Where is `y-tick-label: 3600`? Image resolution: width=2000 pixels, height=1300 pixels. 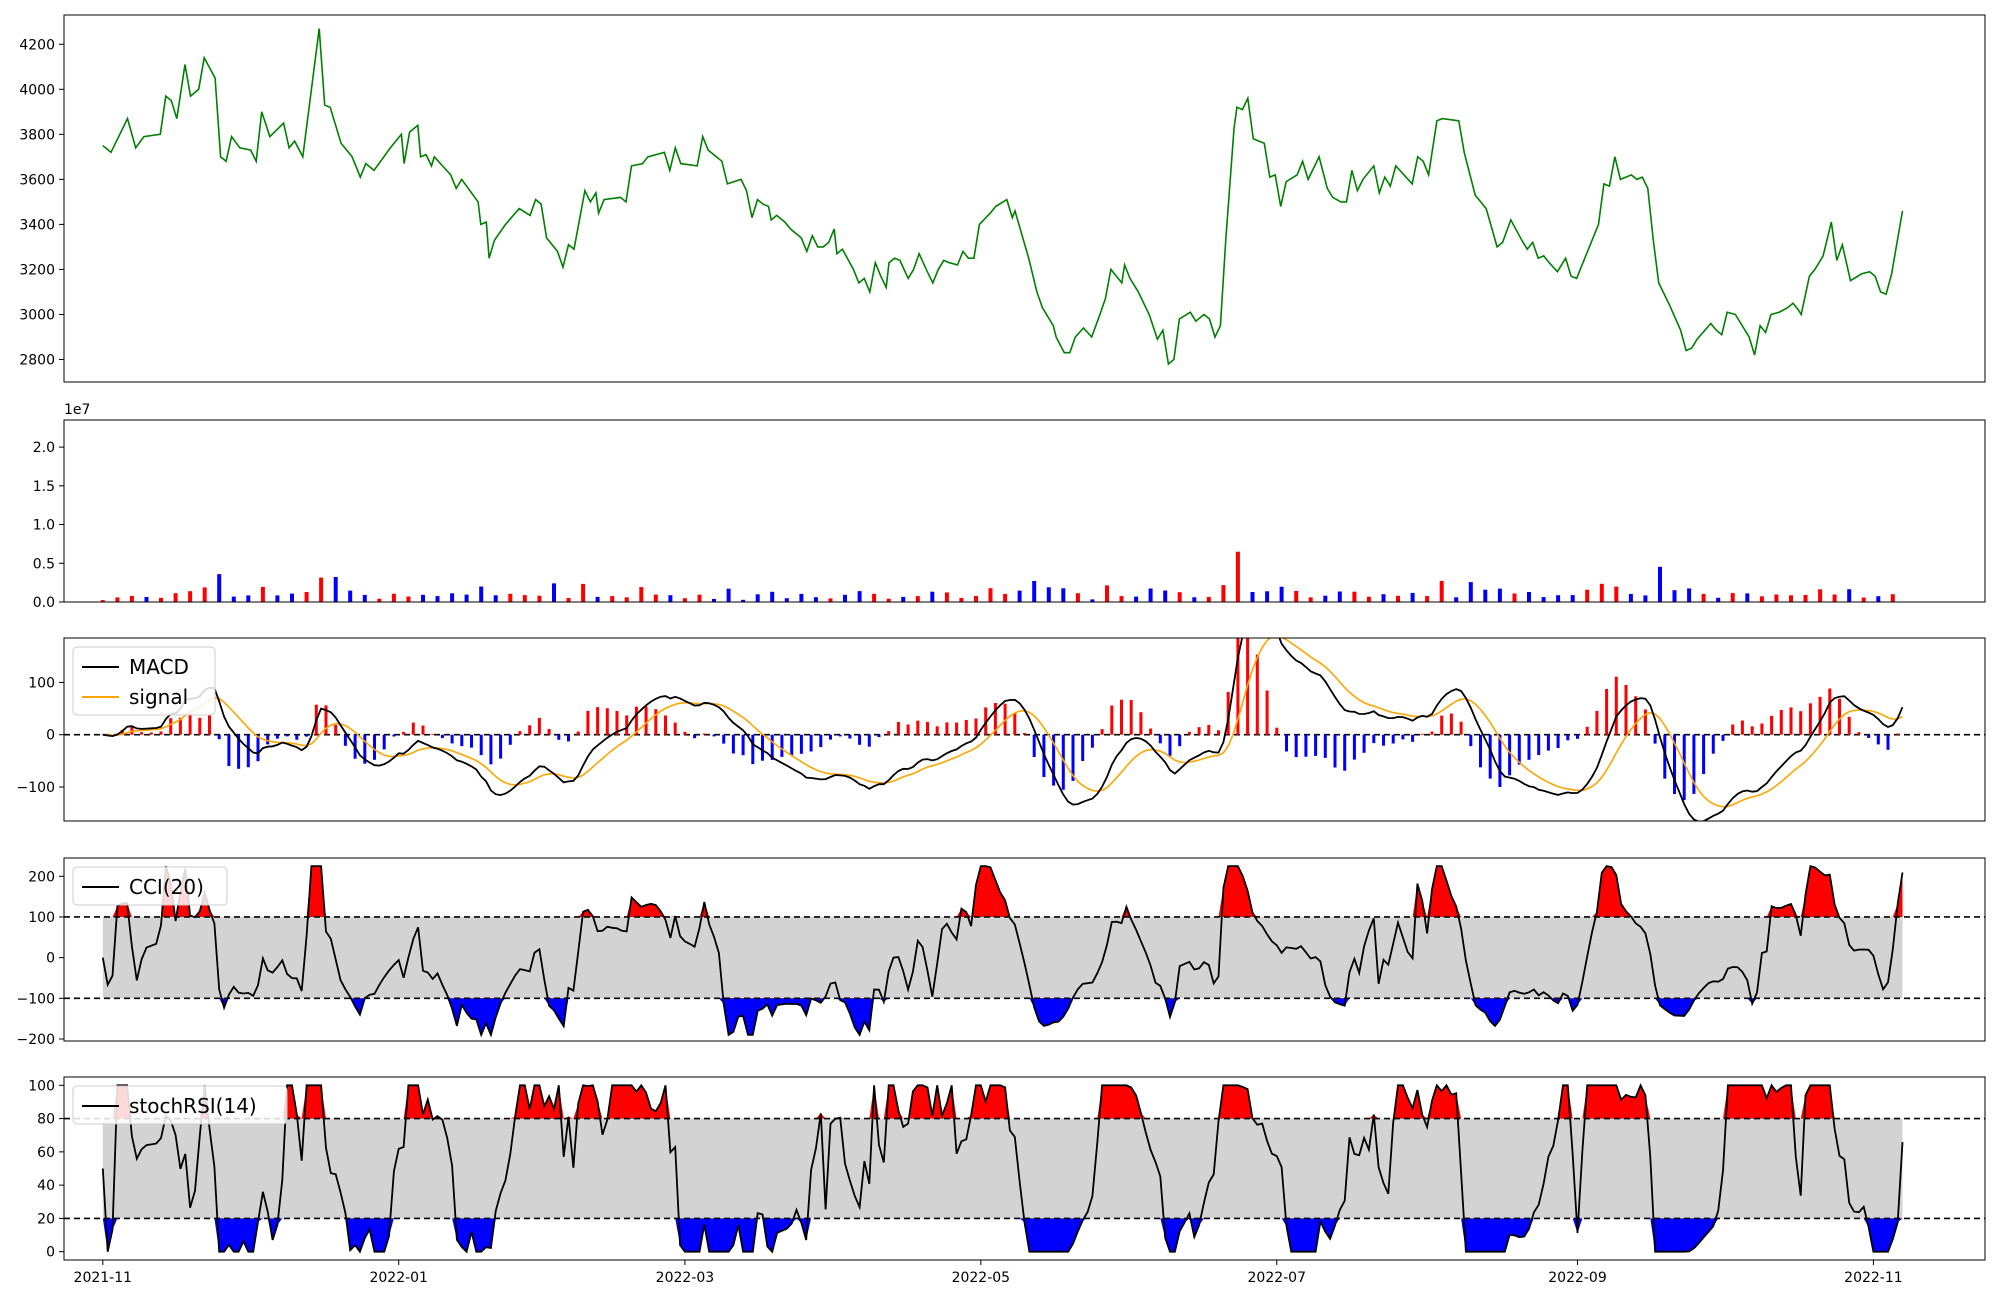
y-tick-label: 3600 is located at coordinates (37, 180).